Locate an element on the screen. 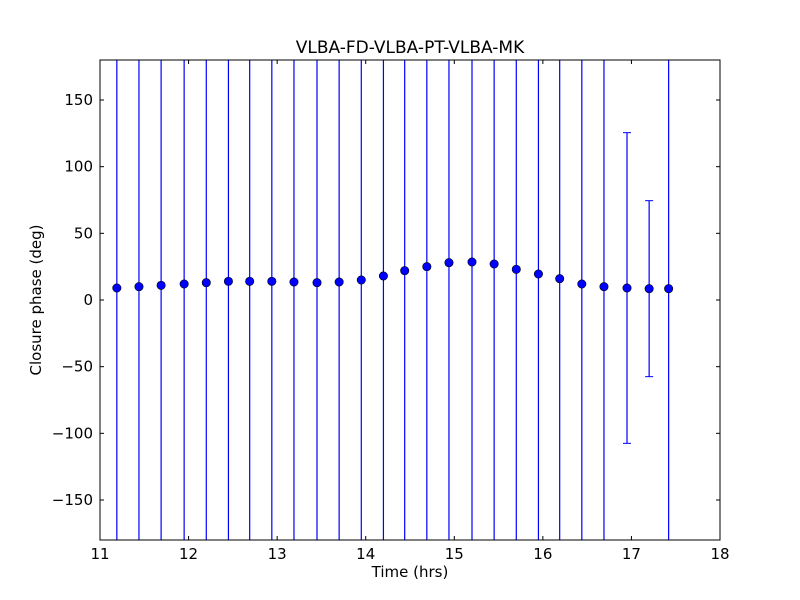 This screenshot has width=800, height=600. y-axis-label: Closure phase (deg) is located at coordinates (36, 300).